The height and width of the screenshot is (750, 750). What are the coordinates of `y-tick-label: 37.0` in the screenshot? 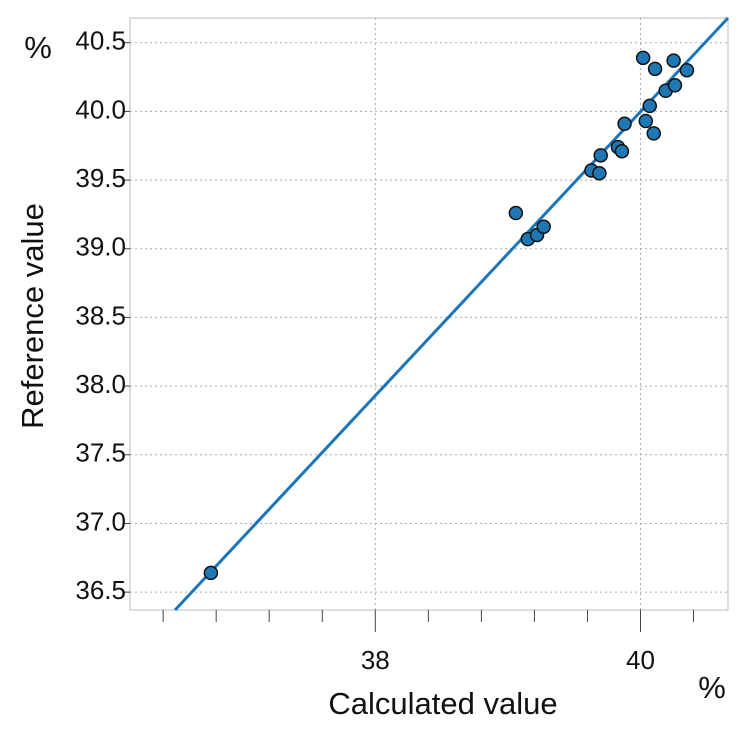 It's located at (100, 521).